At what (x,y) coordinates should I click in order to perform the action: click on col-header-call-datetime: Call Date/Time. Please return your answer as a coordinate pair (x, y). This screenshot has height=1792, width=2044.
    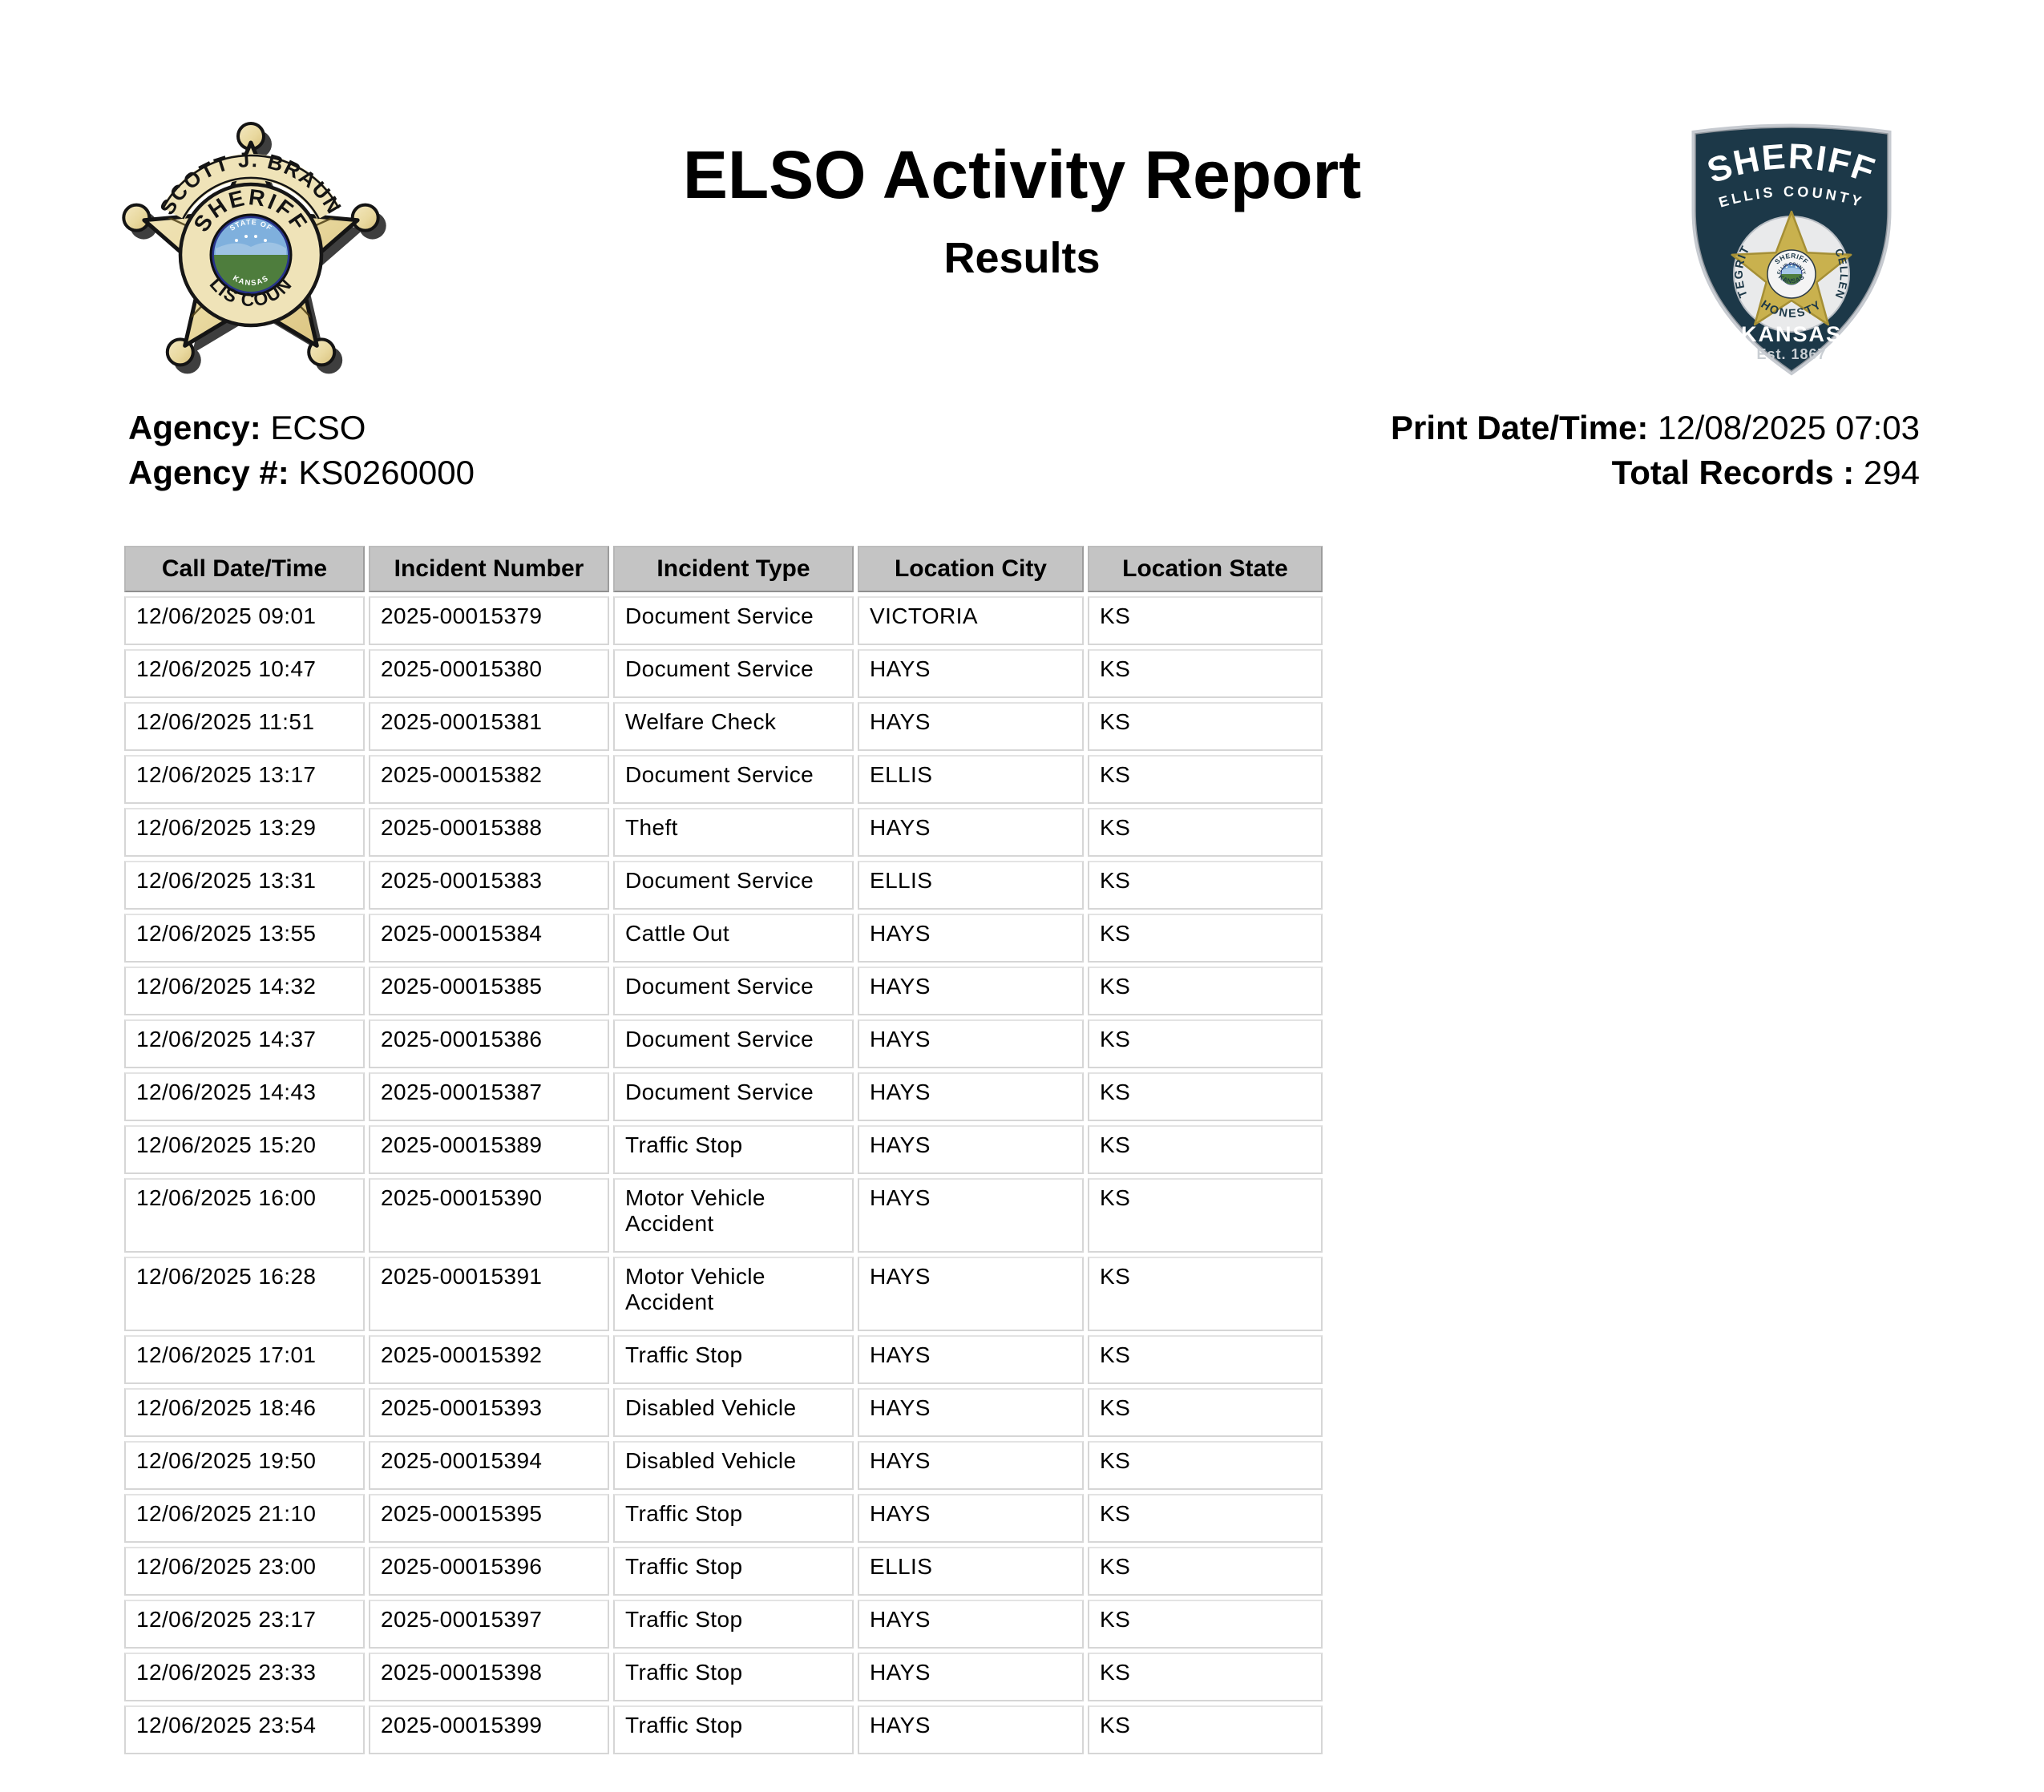
    Looking at the image, I should click on (244, 569).